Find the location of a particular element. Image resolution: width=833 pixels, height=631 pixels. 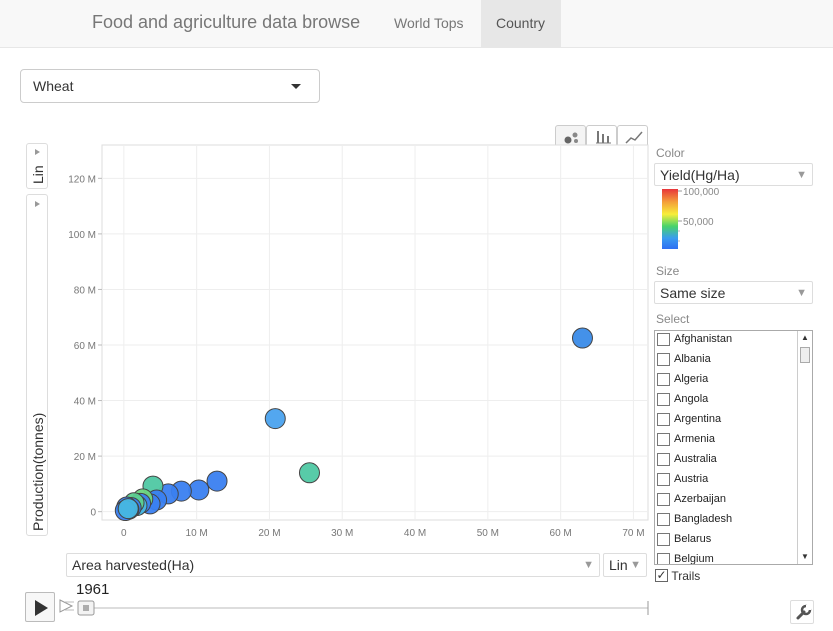

color-legend: 100,000 50,000 is located at coordinates (691, 218).